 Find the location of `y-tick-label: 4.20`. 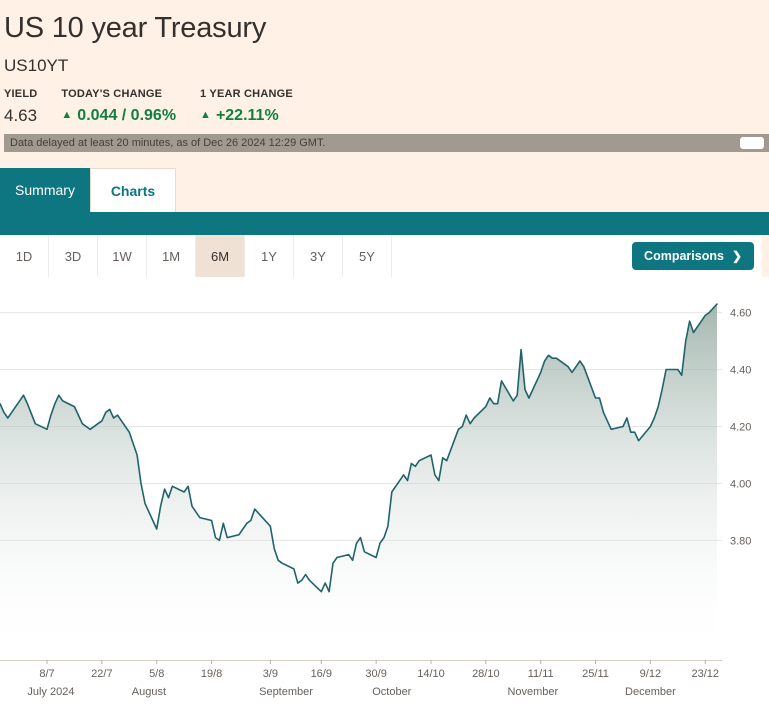

y-tick-label: 4.20 is located at coordinates (740, 427).